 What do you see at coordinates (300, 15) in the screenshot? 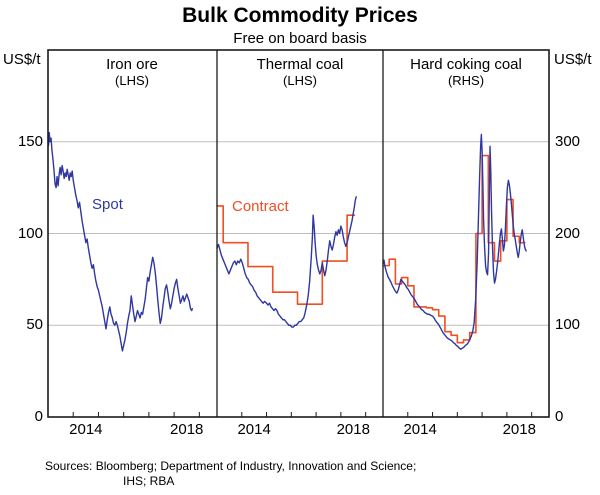
I see `chart-title: Bulk Commodity Prices` at bounding box center [300, 15].